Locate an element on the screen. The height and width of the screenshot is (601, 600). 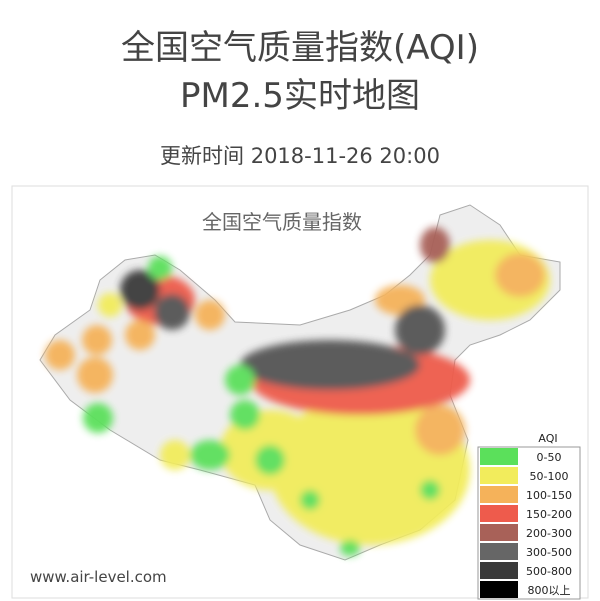
legend-label: 300-500 is located at coordinates (549, 552).